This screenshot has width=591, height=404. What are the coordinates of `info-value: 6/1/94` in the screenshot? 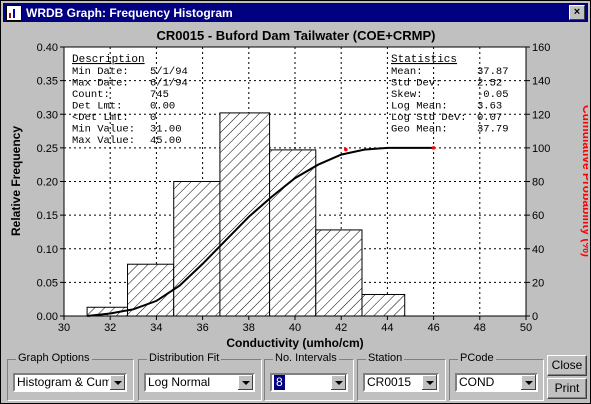 It's located at (169, 84).